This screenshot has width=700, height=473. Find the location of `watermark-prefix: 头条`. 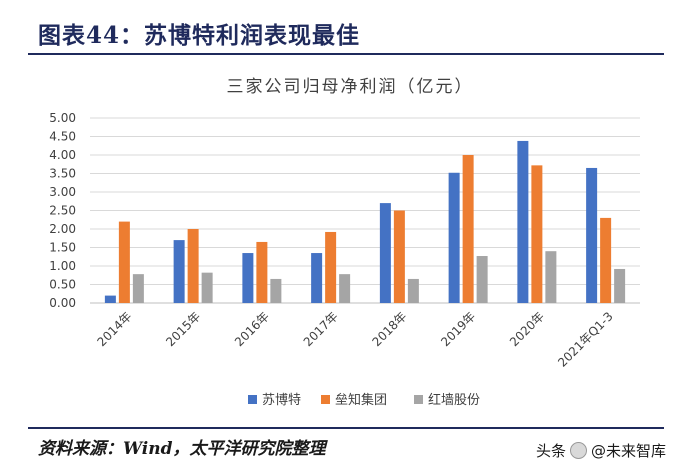

watermark-prefix: 头条 is located at coordinates (551, 451).